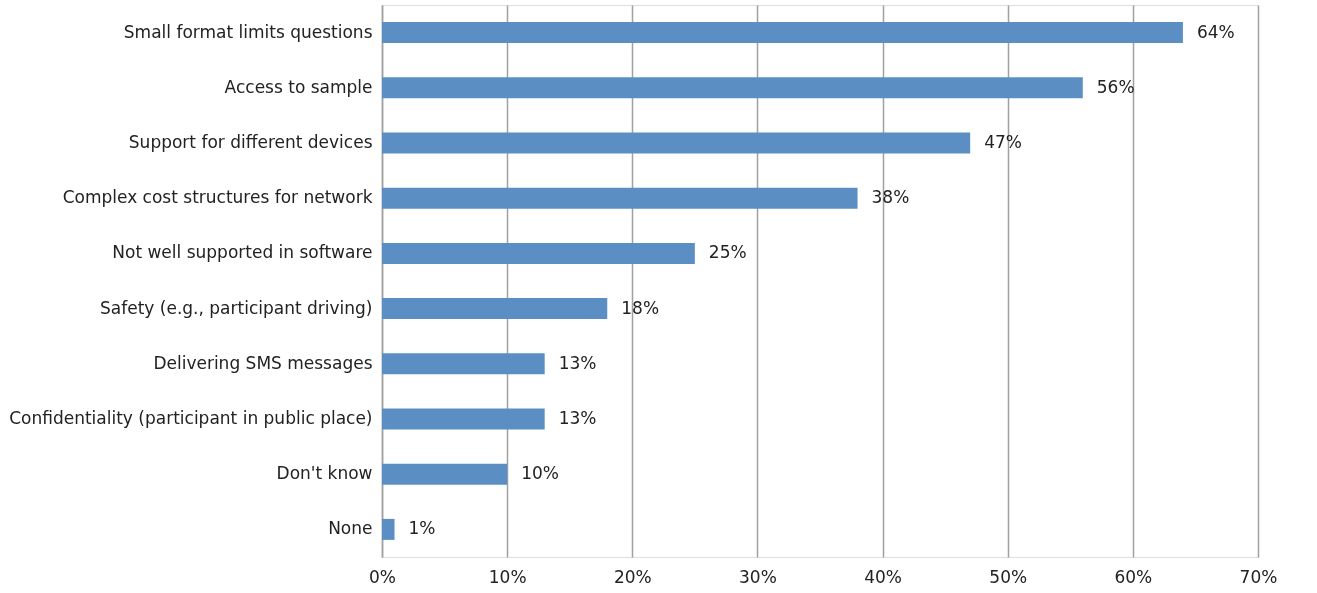  What do you see at coordinates (1258, 576) in the screenshot?
I see `x-tick-label: 70%` at bounding box center [1258, 576].